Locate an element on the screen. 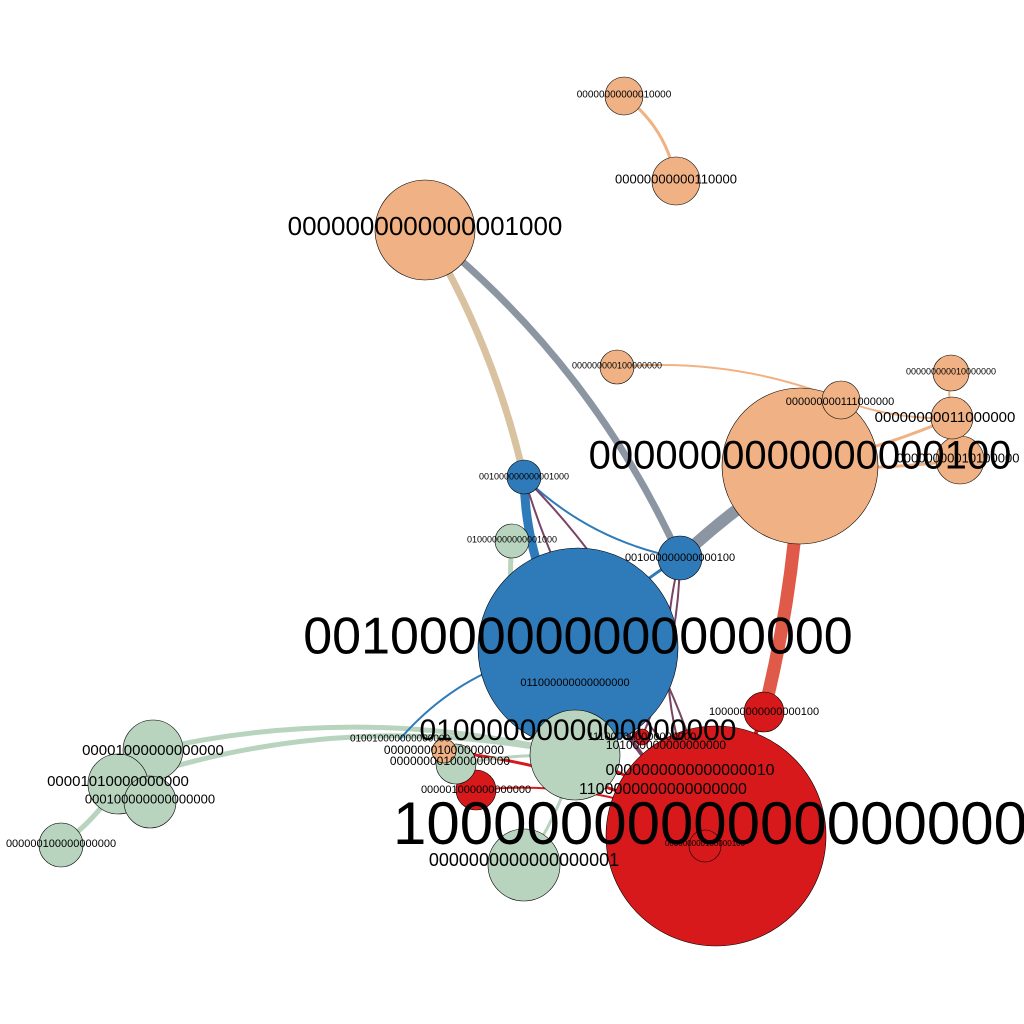 The height and width of the screenshot is (1024, 1024). node-label-n11: 000000000111000000 is located at coordinates (840, 402).